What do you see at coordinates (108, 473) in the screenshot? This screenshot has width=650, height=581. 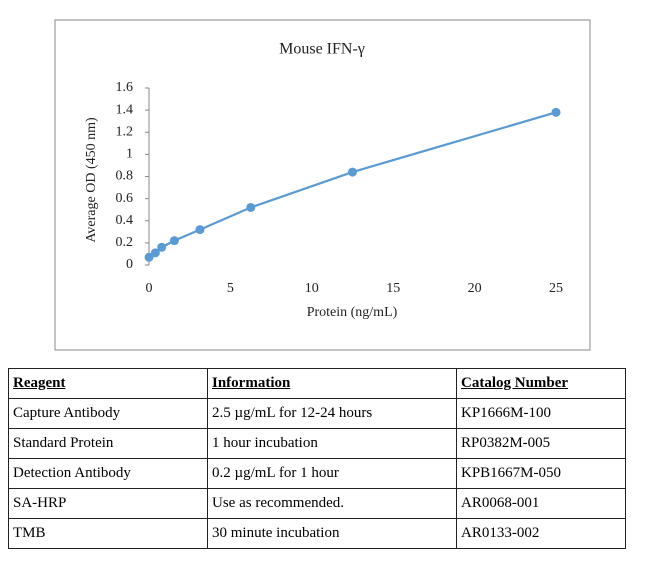 I see `table-cell: Detection Antibody` at bounding box center [108, 473].